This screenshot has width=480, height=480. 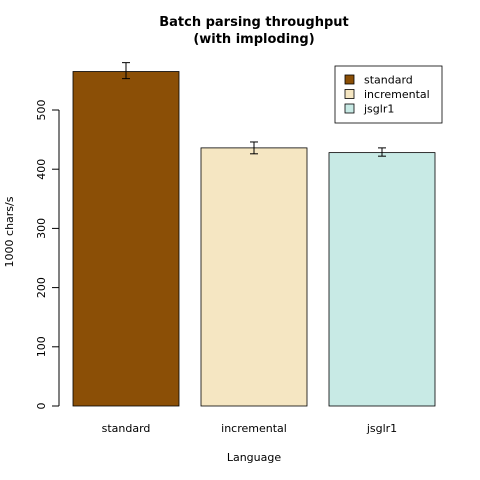 I want to click on bar-incremental, so click(x=254, y=277).